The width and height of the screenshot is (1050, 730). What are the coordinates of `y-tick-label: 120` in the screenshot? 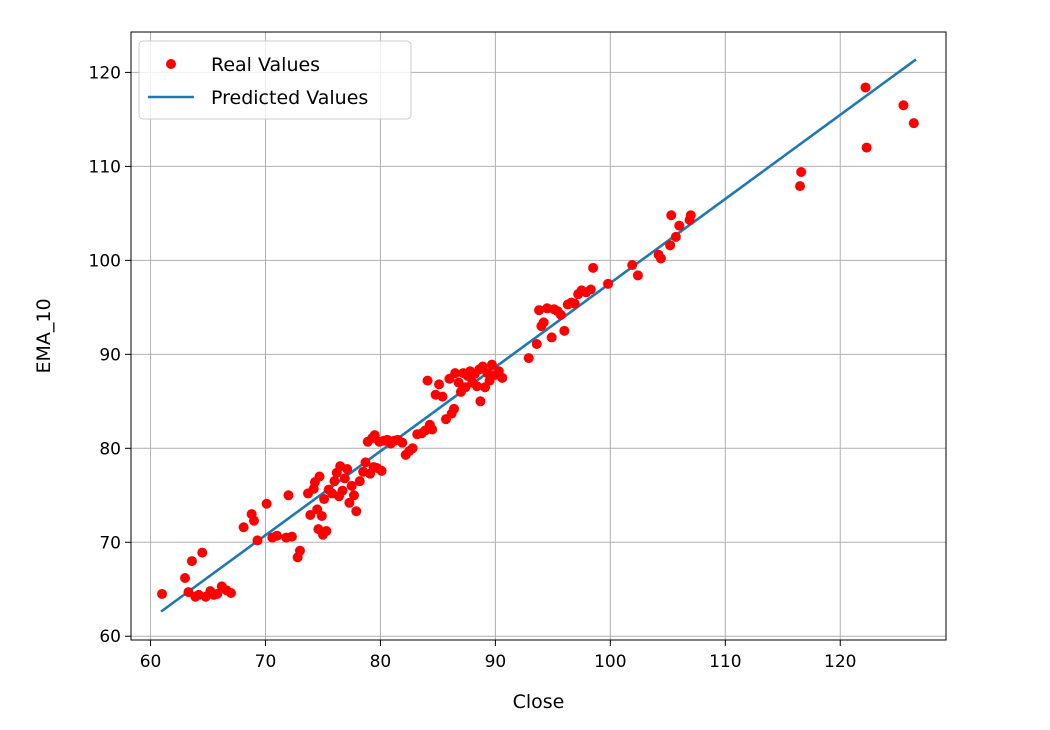 It's located at (105, 73).